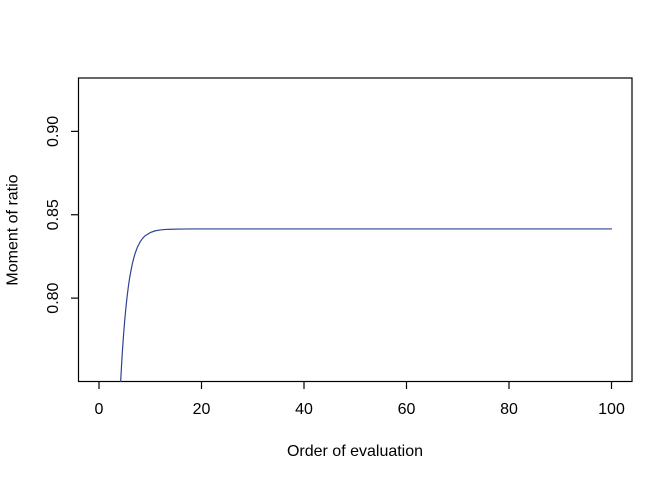  Describe the element at coordinates (202, 409) in the screenshot. I see `x-tick-label: 20` at that location.